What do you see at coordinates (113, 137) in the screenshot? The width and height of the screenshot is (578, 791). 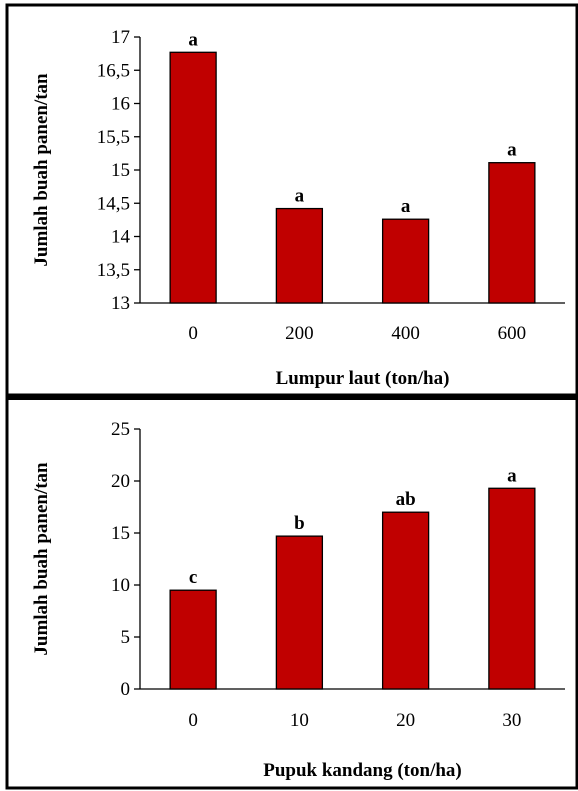 I see `y-tick-label: 15,5` at bounding box center [113, 137].